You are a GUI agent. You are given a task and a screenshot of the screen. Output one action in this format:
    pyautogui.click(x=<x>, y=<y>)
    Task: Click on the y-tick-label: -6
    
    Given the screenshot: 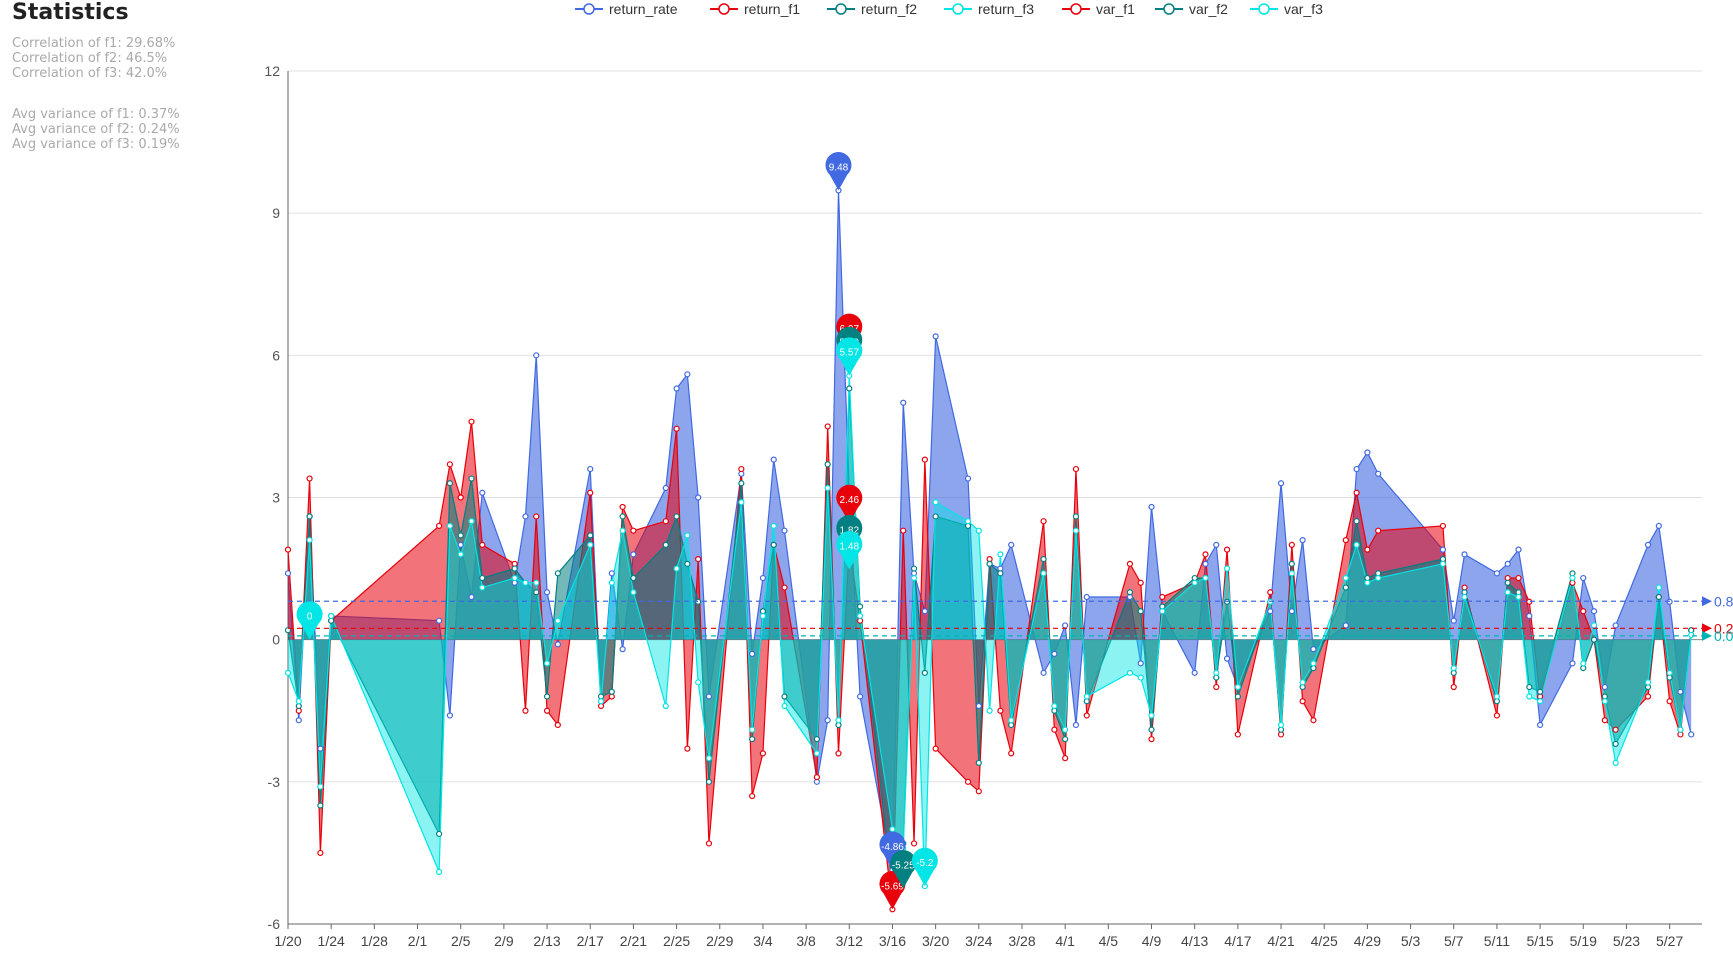 What is the action you would take?
    pyautogui.click(x=274, y=924)
    